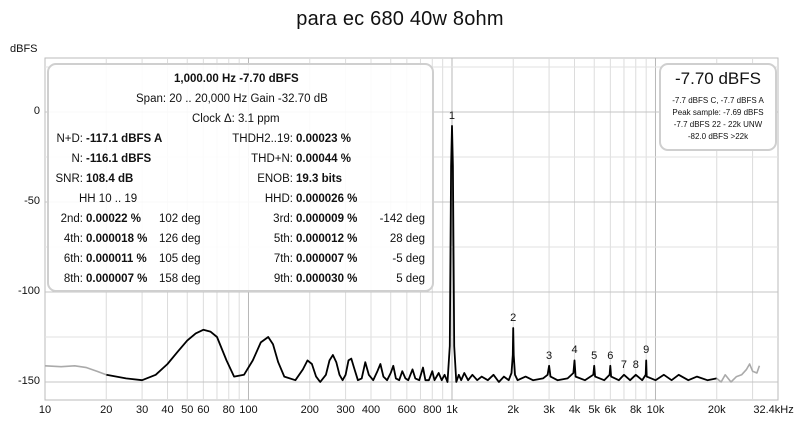 The height and width of the screenshot is (423, 800). I want to click on nd-label: N+D:, so click(69, 139).